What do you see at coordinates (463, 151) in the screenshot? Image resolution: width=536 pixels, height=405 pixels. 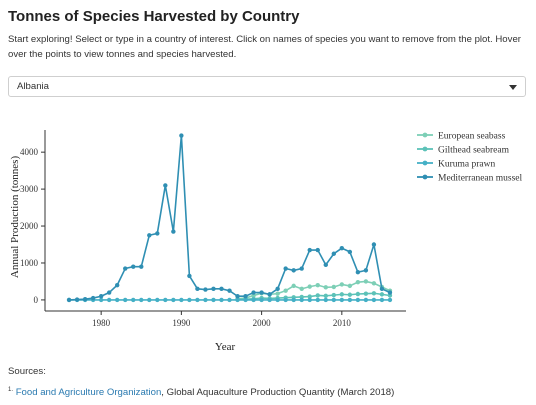 I see `legend-item: Gilthead seabream` at bounding box center [463, 151].